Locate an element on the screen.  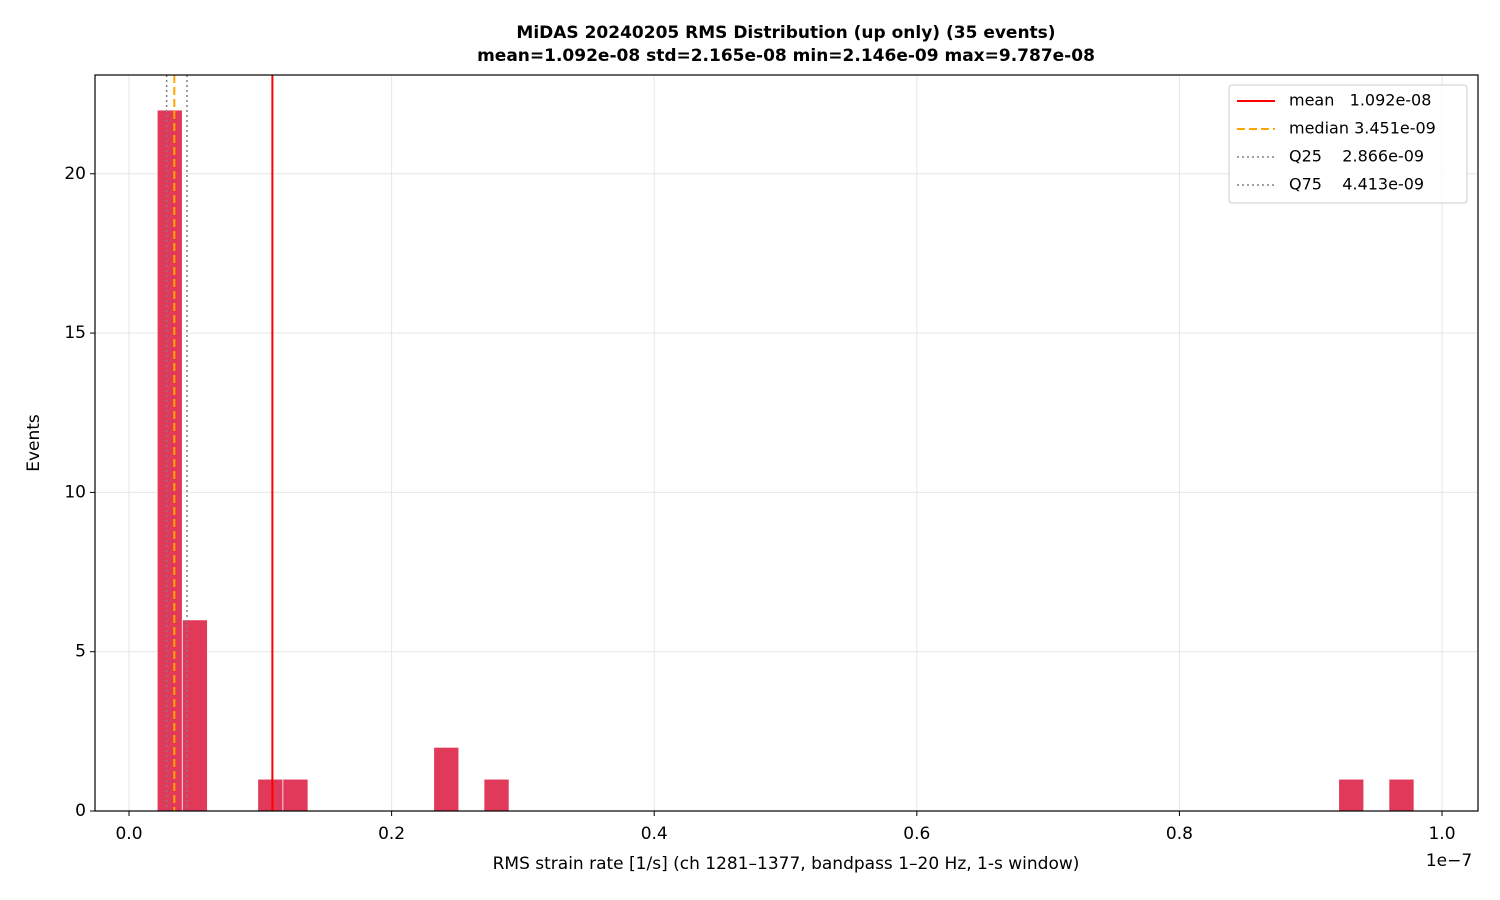
x-tick-label: 0.8 is located at coordinates (1179, 834).